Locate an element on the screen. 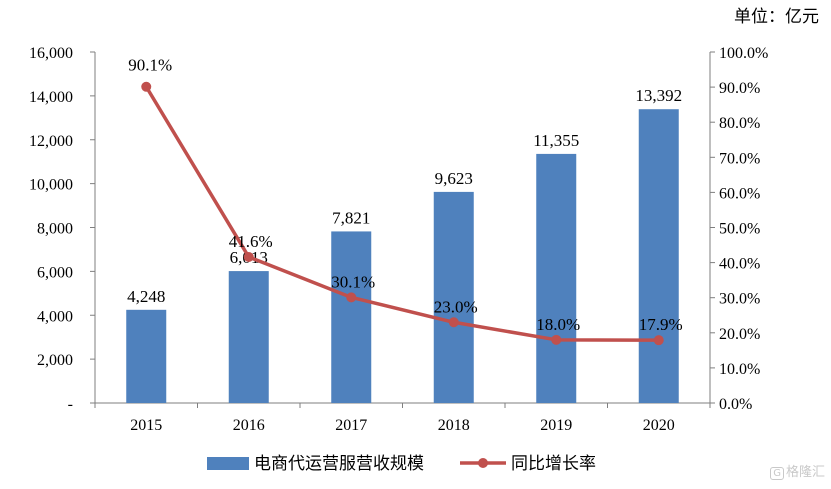 This screenshot has height=489, width=831. growth-value-label: 41.6% is located at coordinates (251, 241).